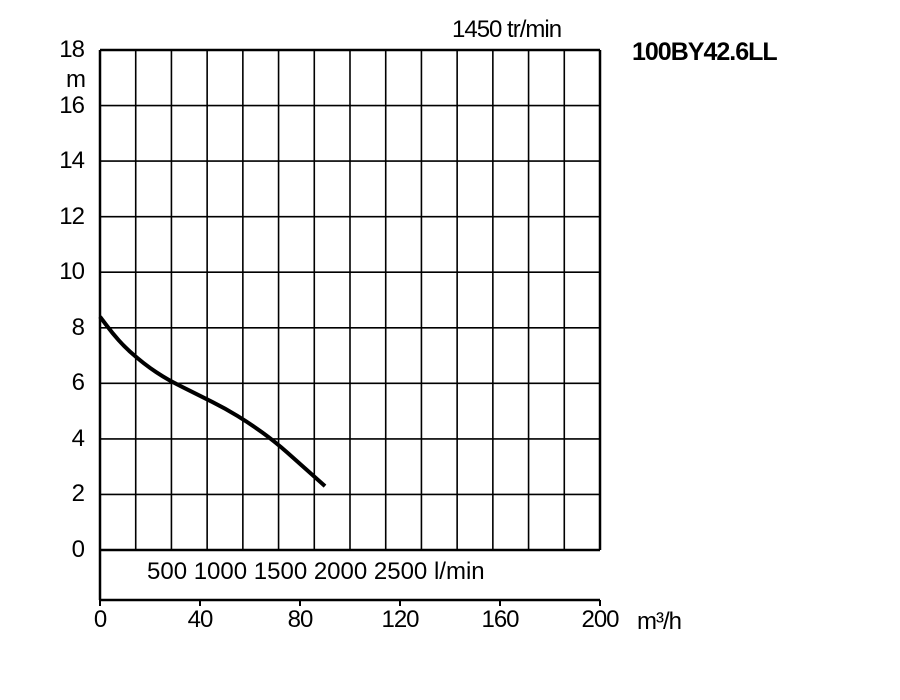 The width and height of the screenshot is (900, 700). What do you see at coordinates (200, 619) in the screenshot?
I see `x-tick-label: 40` at bounding box center [200, 619].